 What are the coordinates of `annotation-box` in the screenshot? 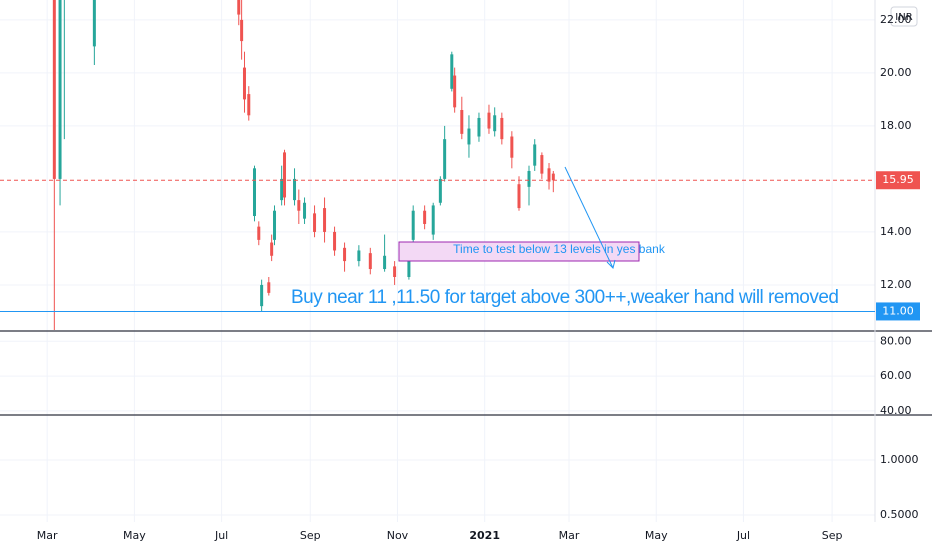 It's located at (519, 251).